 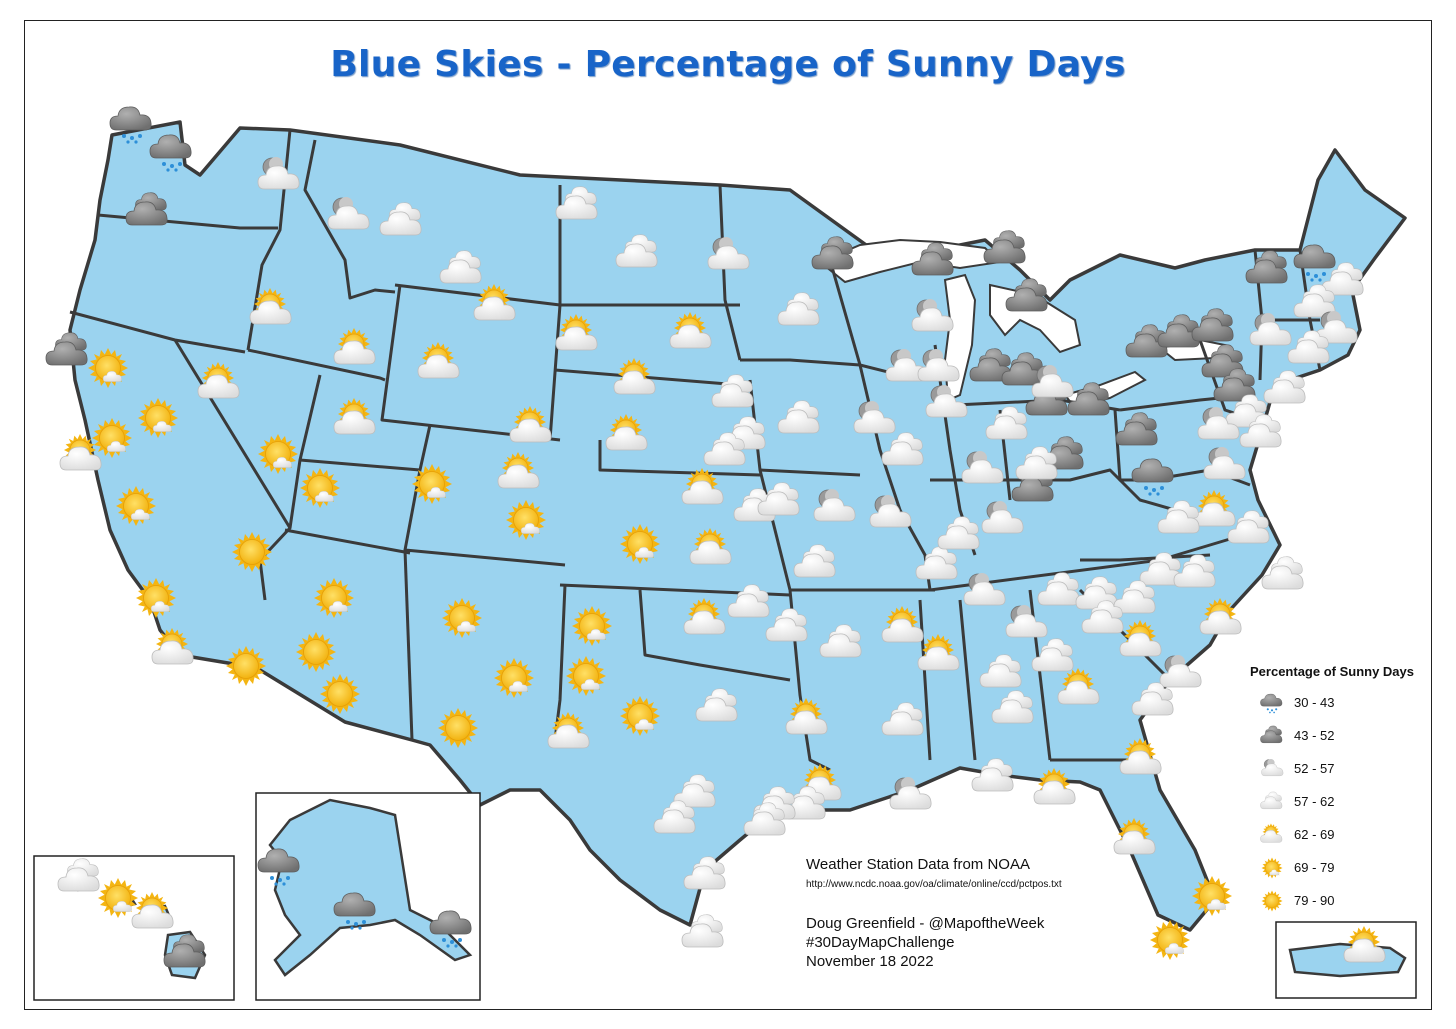 I want to click on alaska-outline, so click(x=370, y=887).